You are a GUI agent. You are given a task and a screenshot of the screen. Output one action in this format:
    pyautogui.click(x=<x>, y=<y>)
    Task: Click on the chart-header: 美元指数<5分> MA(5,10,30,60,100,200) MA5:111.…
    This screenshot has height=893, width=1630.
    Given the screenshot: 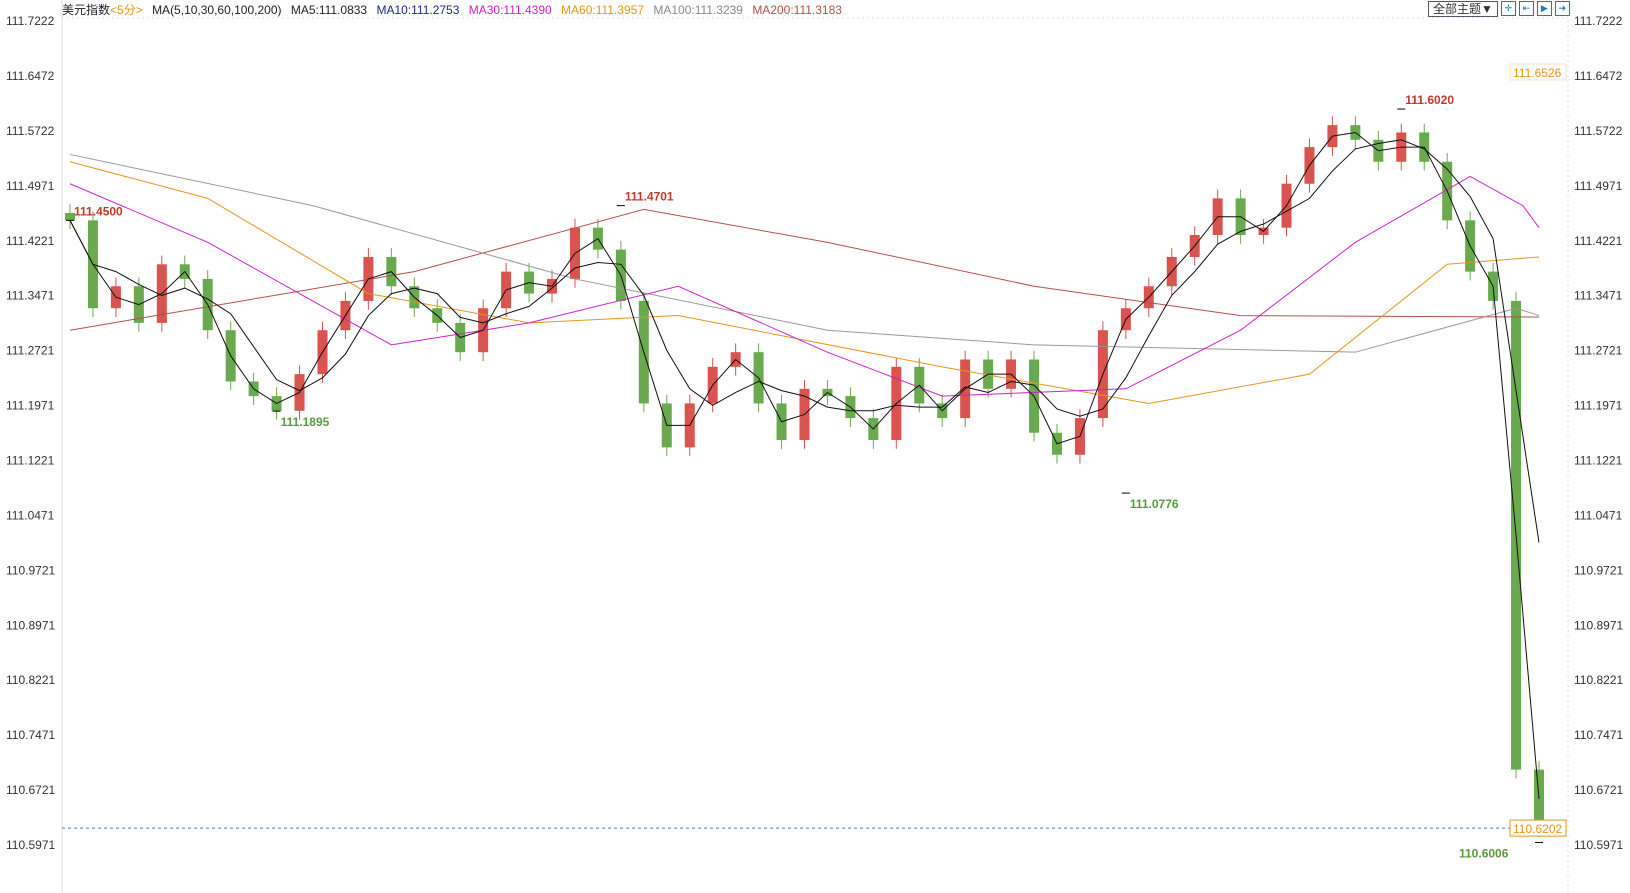 What is the action you would take?
    pyautogui.click(x=455, y=9)
    